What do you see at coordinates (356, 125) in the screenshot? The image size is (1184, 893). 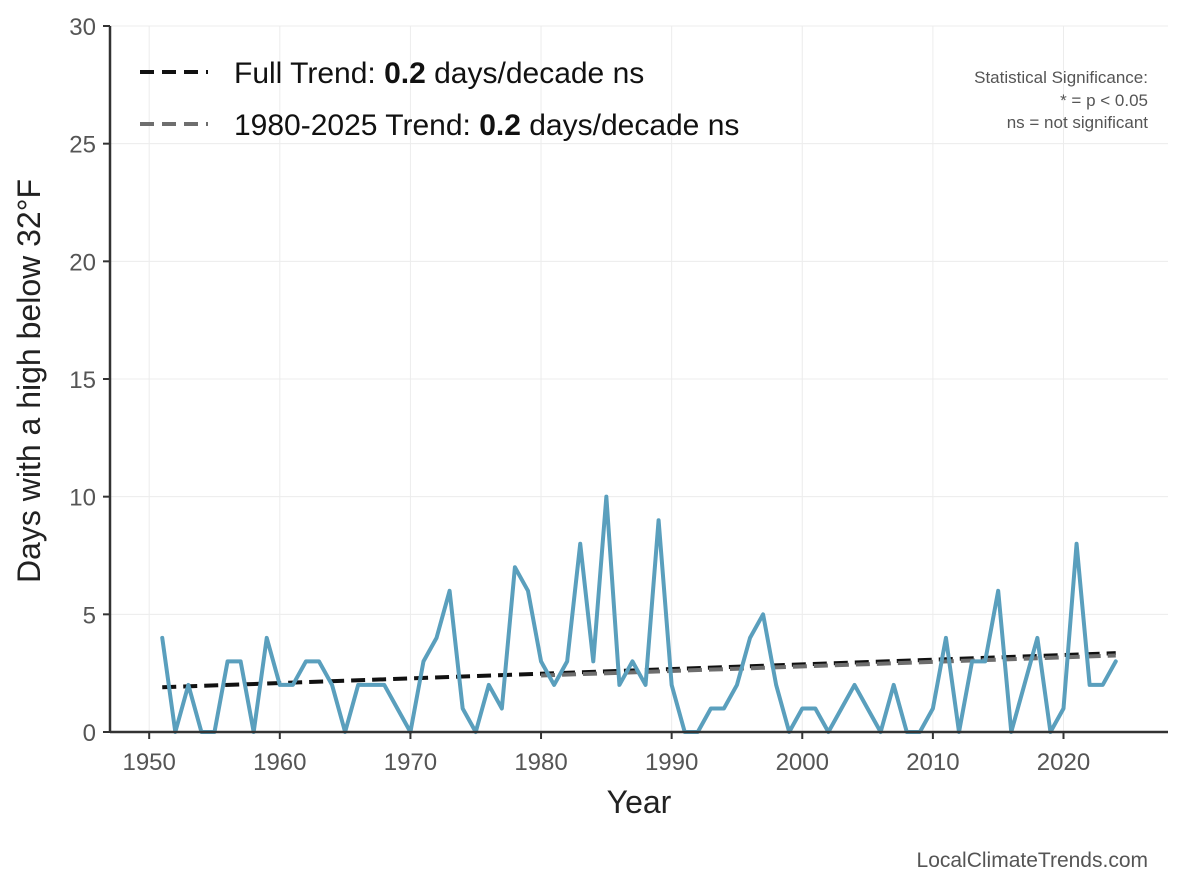 I see `legend-recent-trend-prefix: 1980-2025 Trend:` at bounding box center [356, 125].